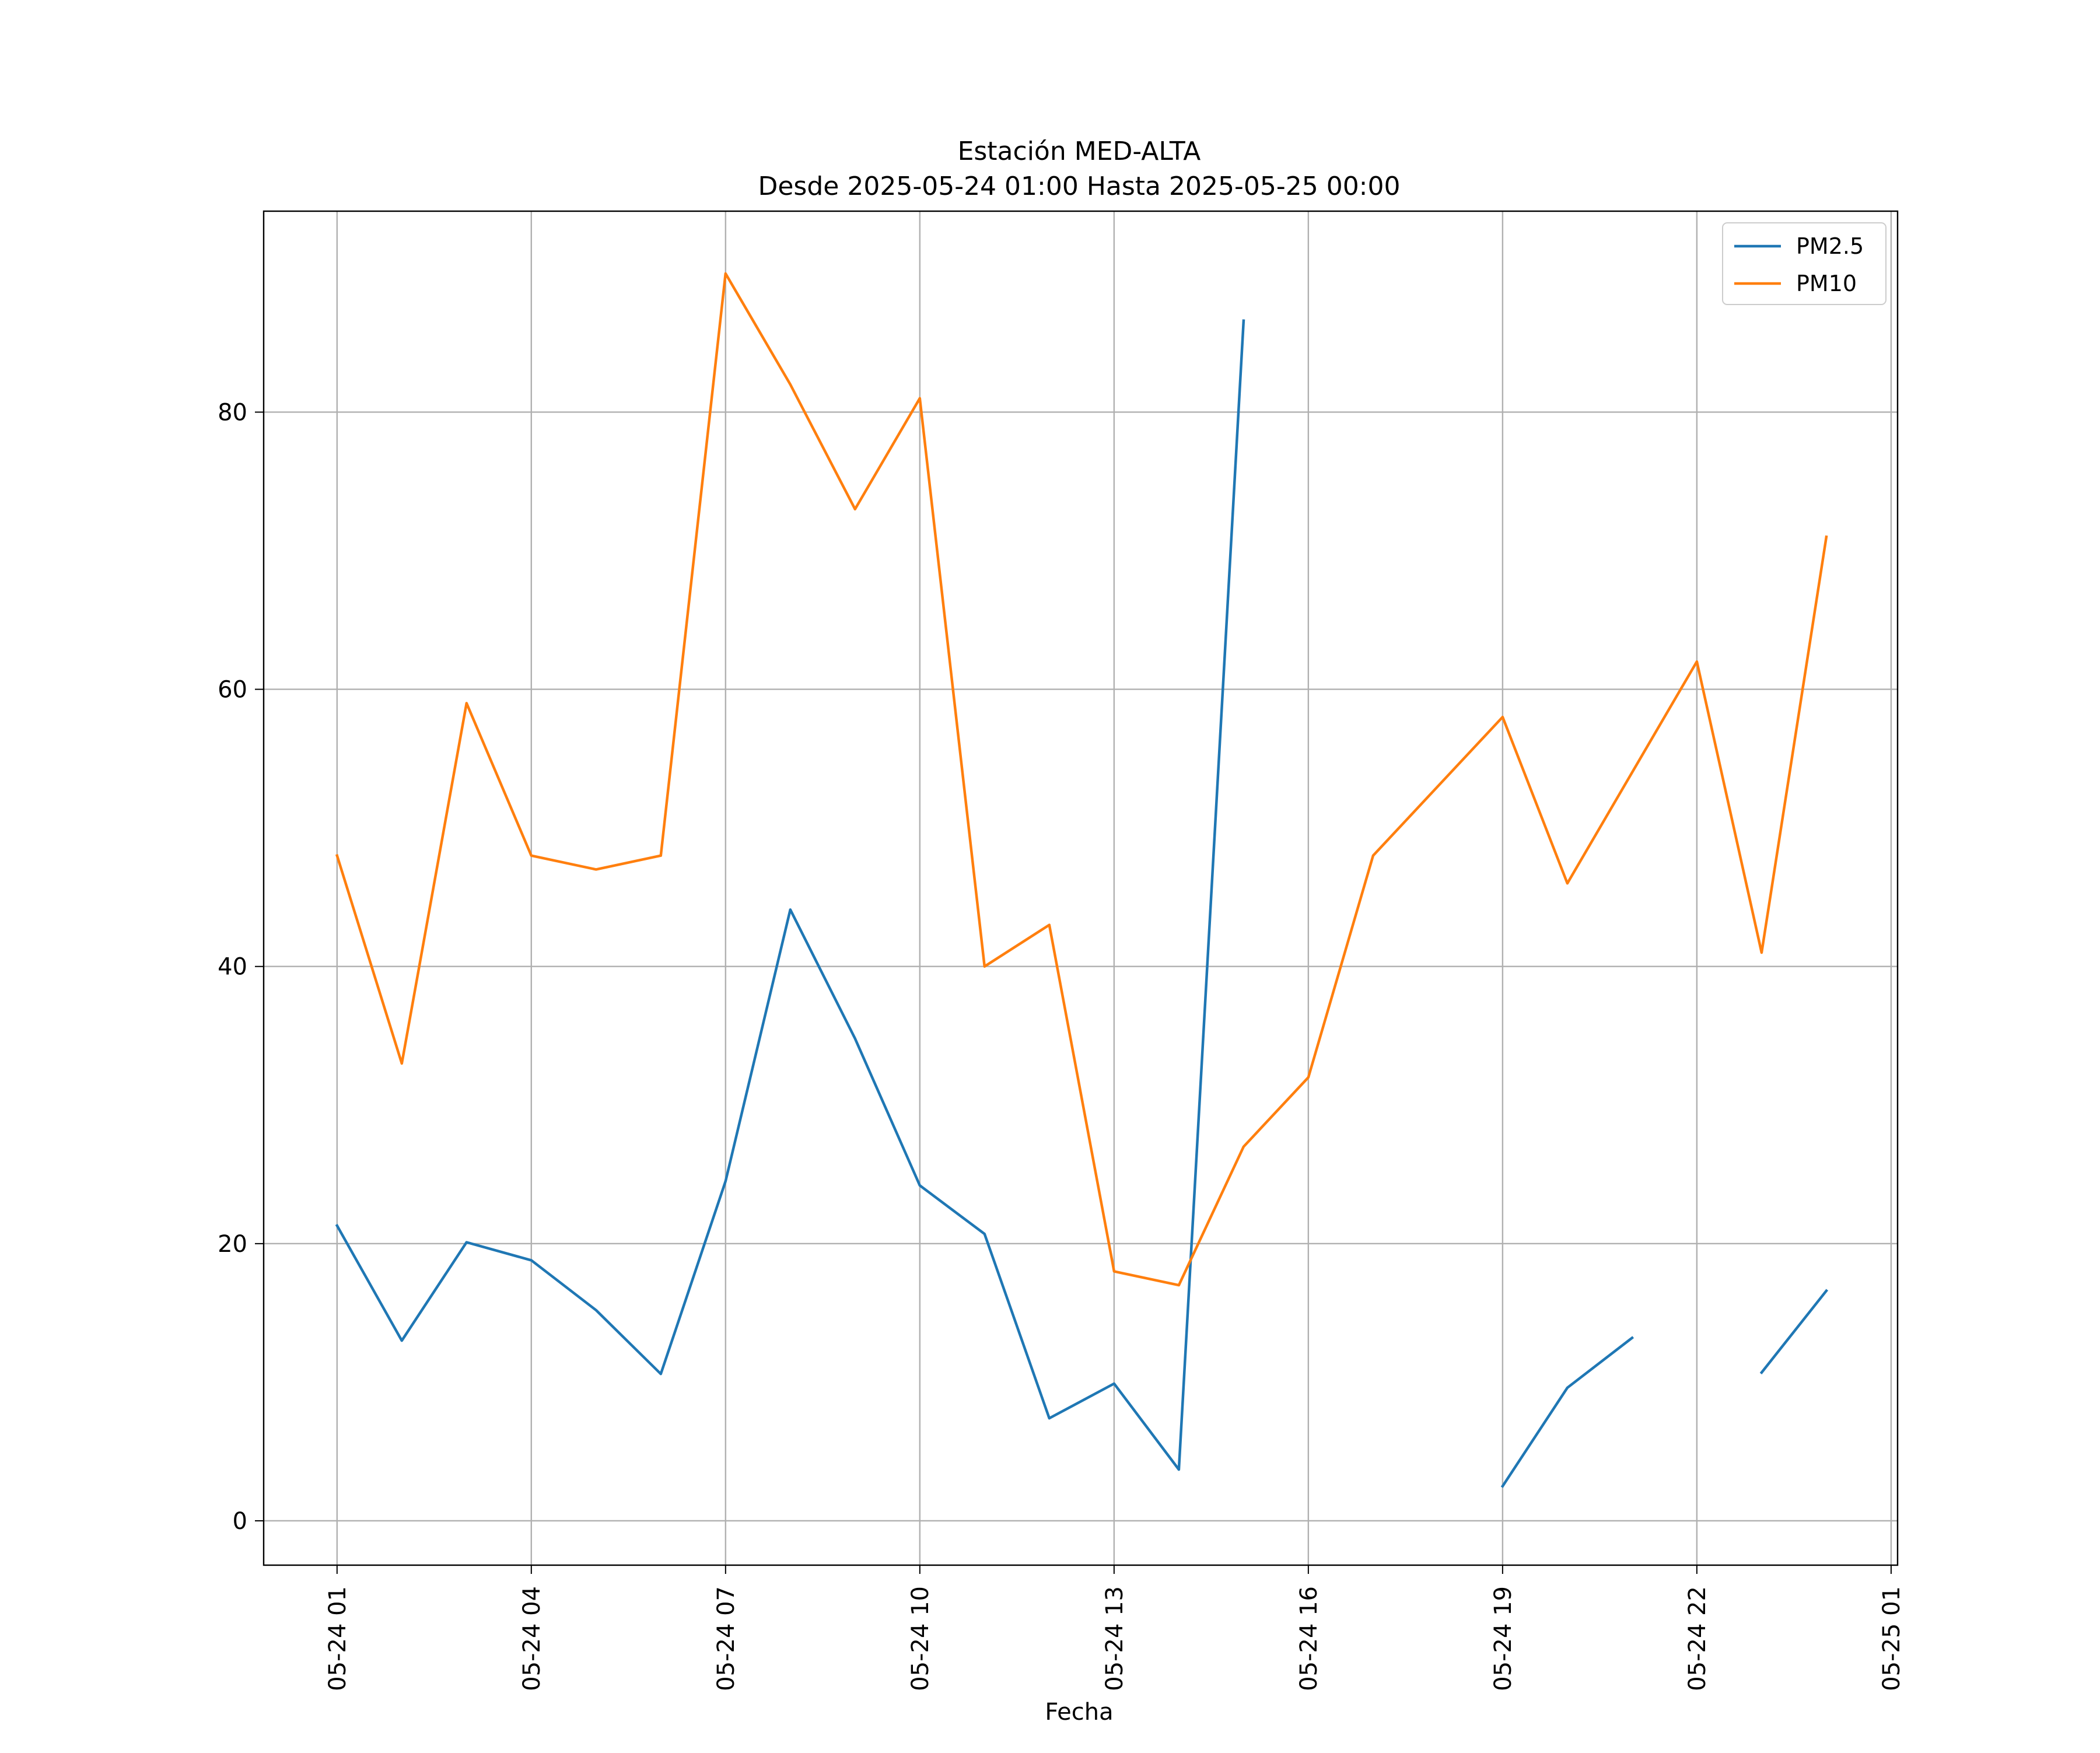  What do you see at coordinates (1804, 263) in the screenshot?
I see `legend: PM2.5 PM10` at bounding box center [1804, 263].